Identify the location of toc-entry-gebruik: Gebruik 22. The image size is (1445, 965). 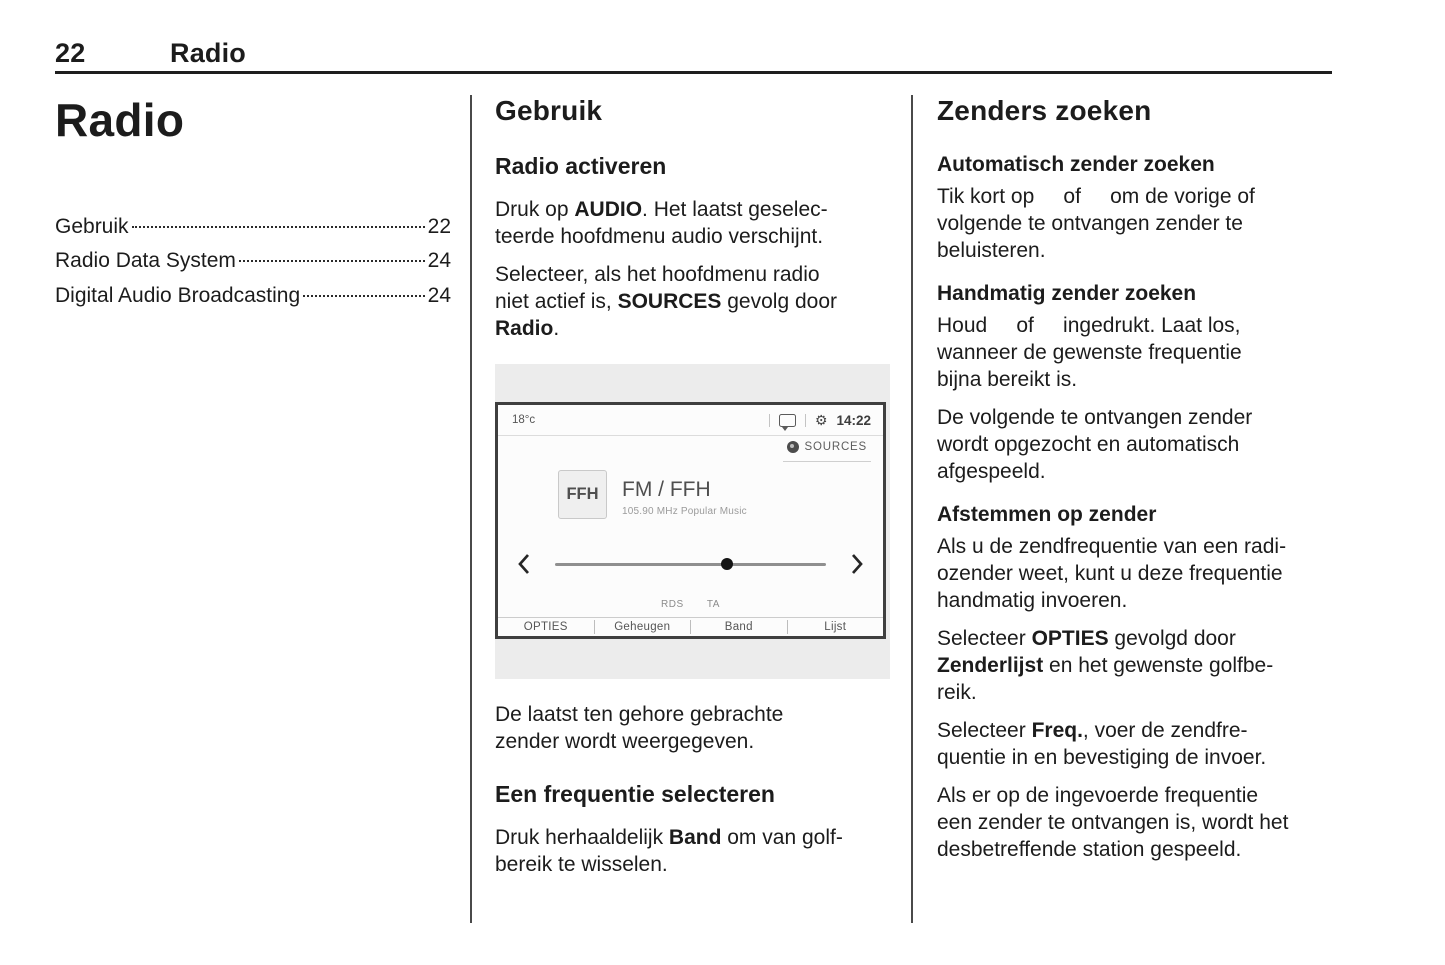
(253, 227).